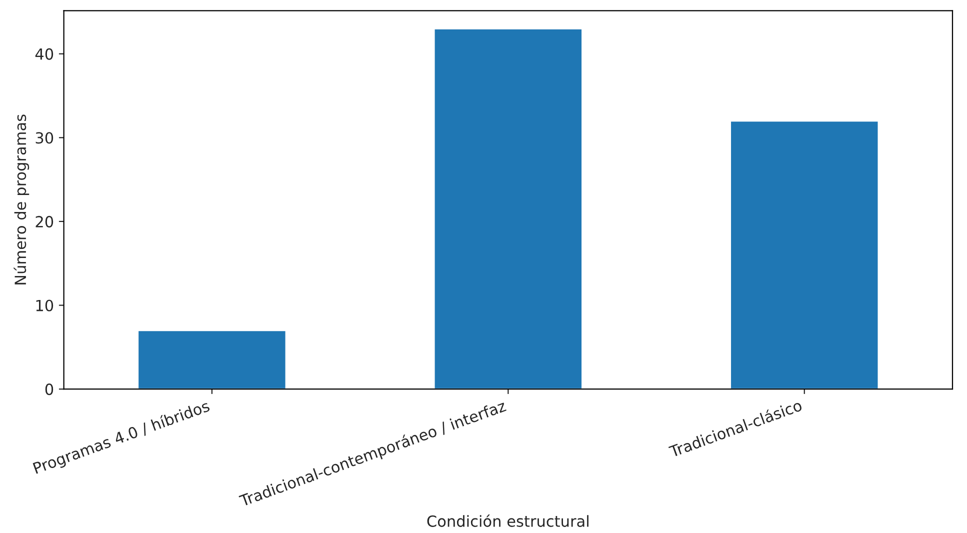 This screenshot has height=533, width=967. Describe the element at coordinates (45, 222) in the screenshot. I see `y-tick-label: 20` at that location.